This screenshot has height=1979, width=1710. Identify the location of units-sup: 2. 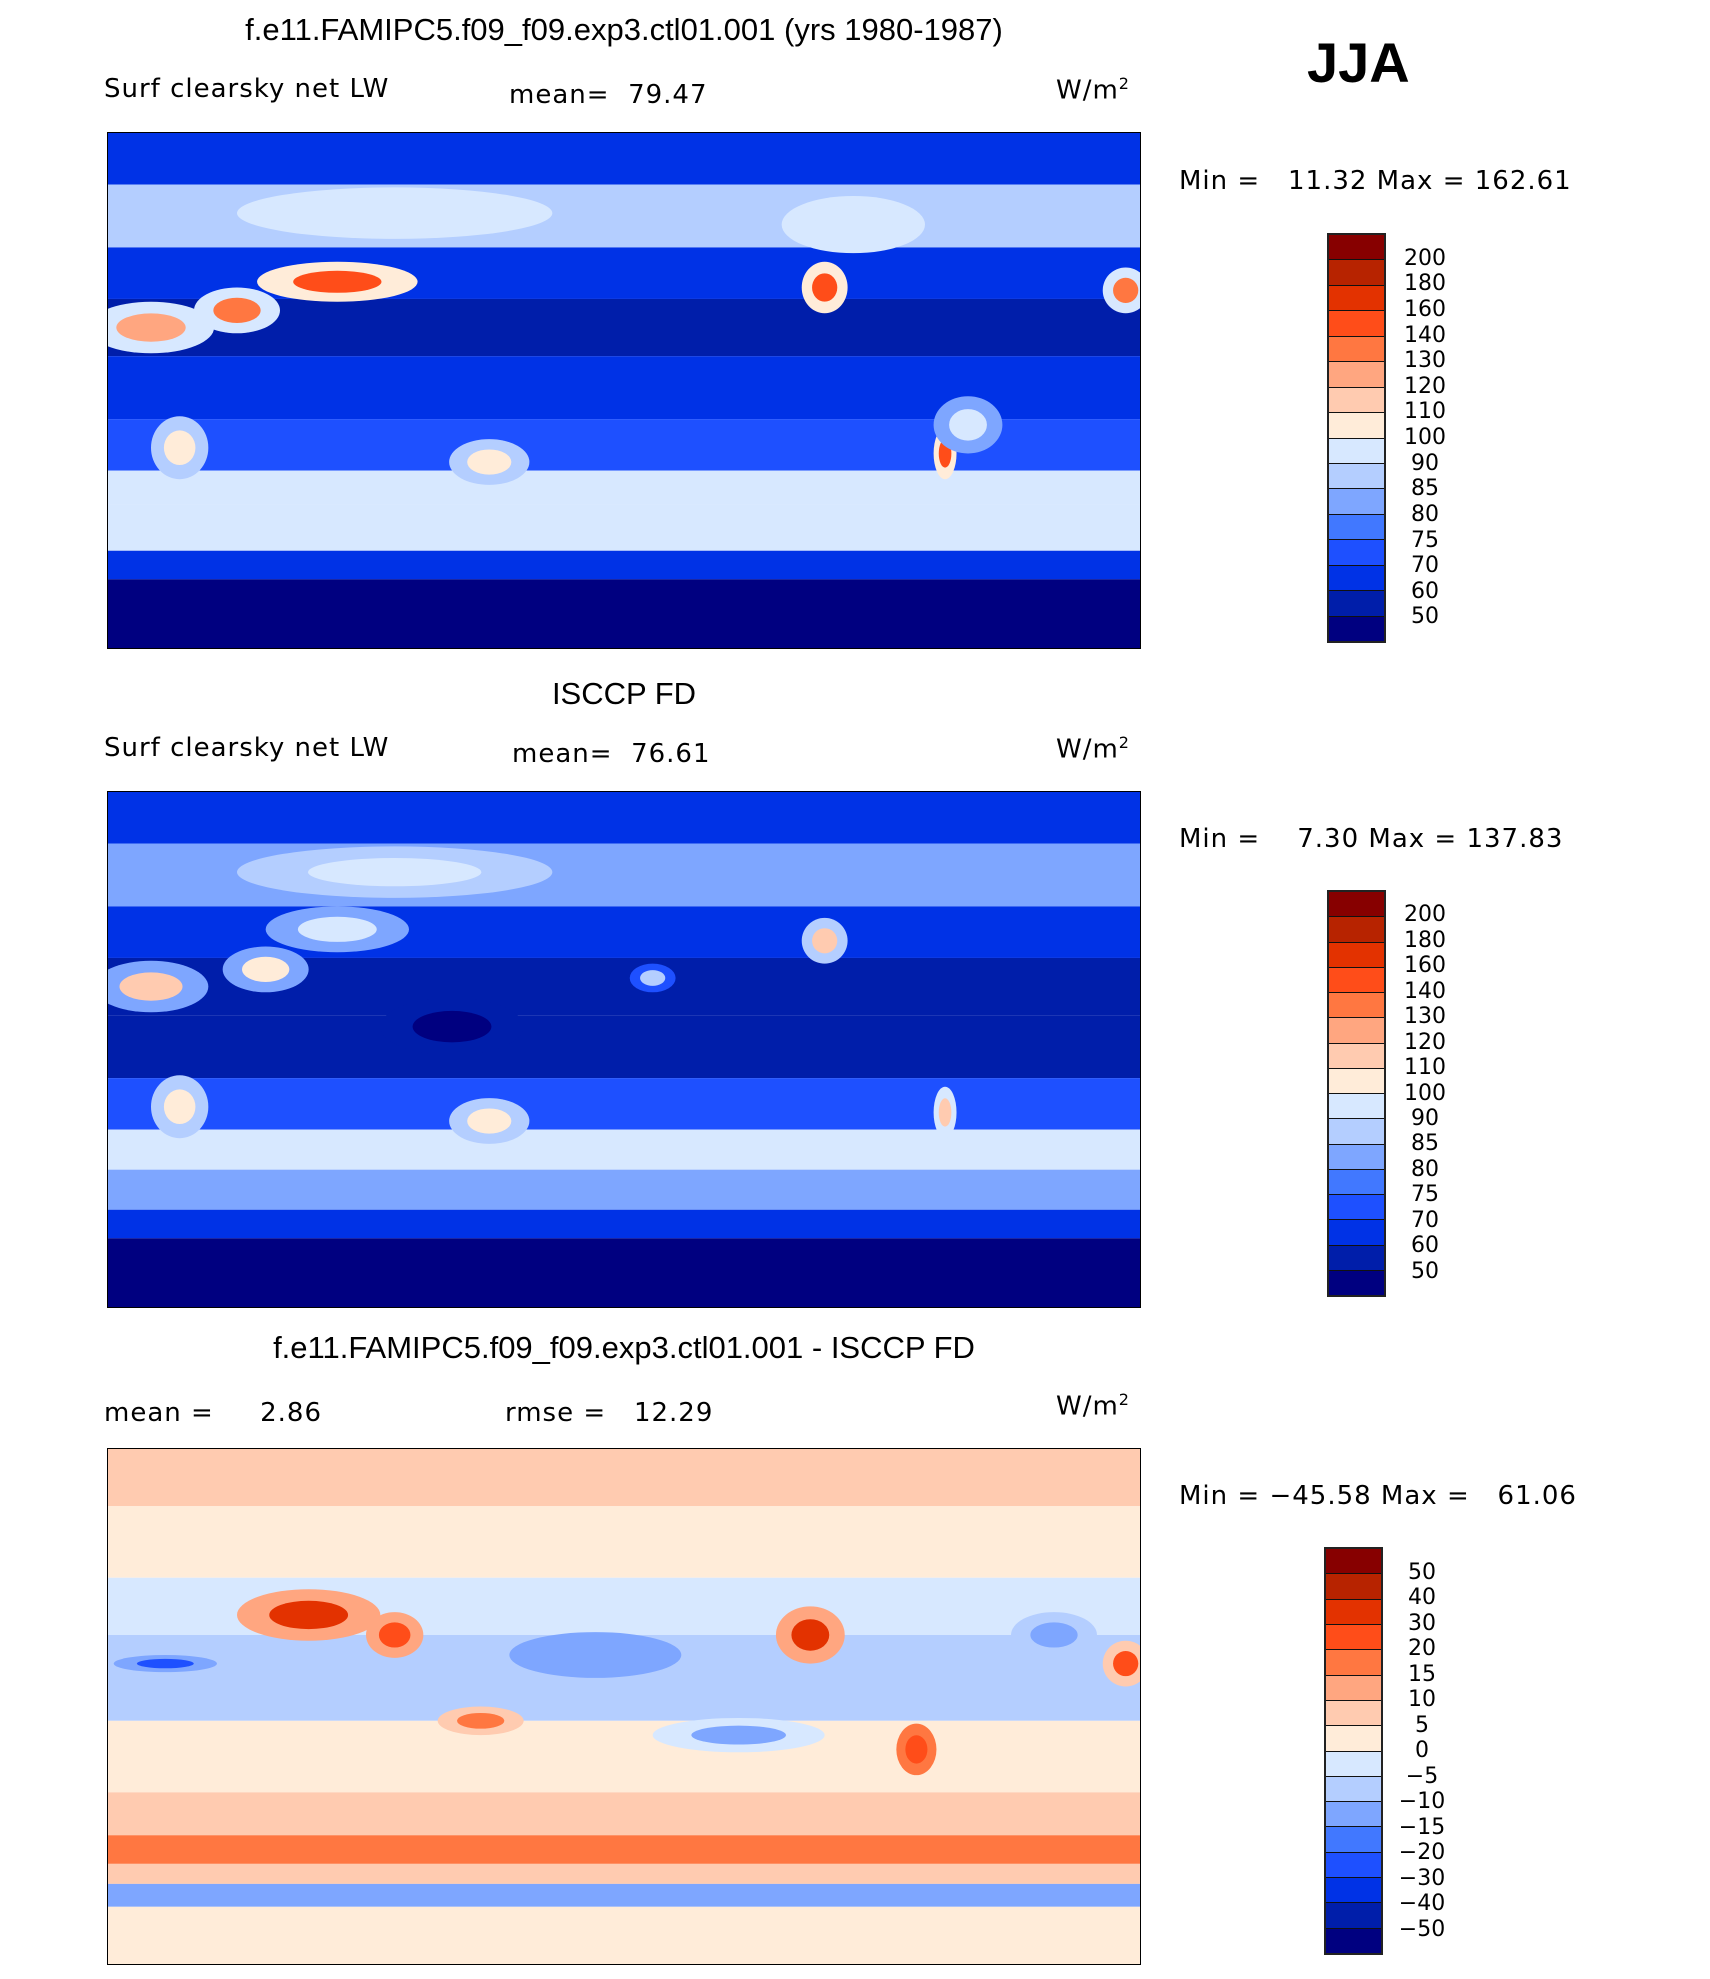
(1124, 83).